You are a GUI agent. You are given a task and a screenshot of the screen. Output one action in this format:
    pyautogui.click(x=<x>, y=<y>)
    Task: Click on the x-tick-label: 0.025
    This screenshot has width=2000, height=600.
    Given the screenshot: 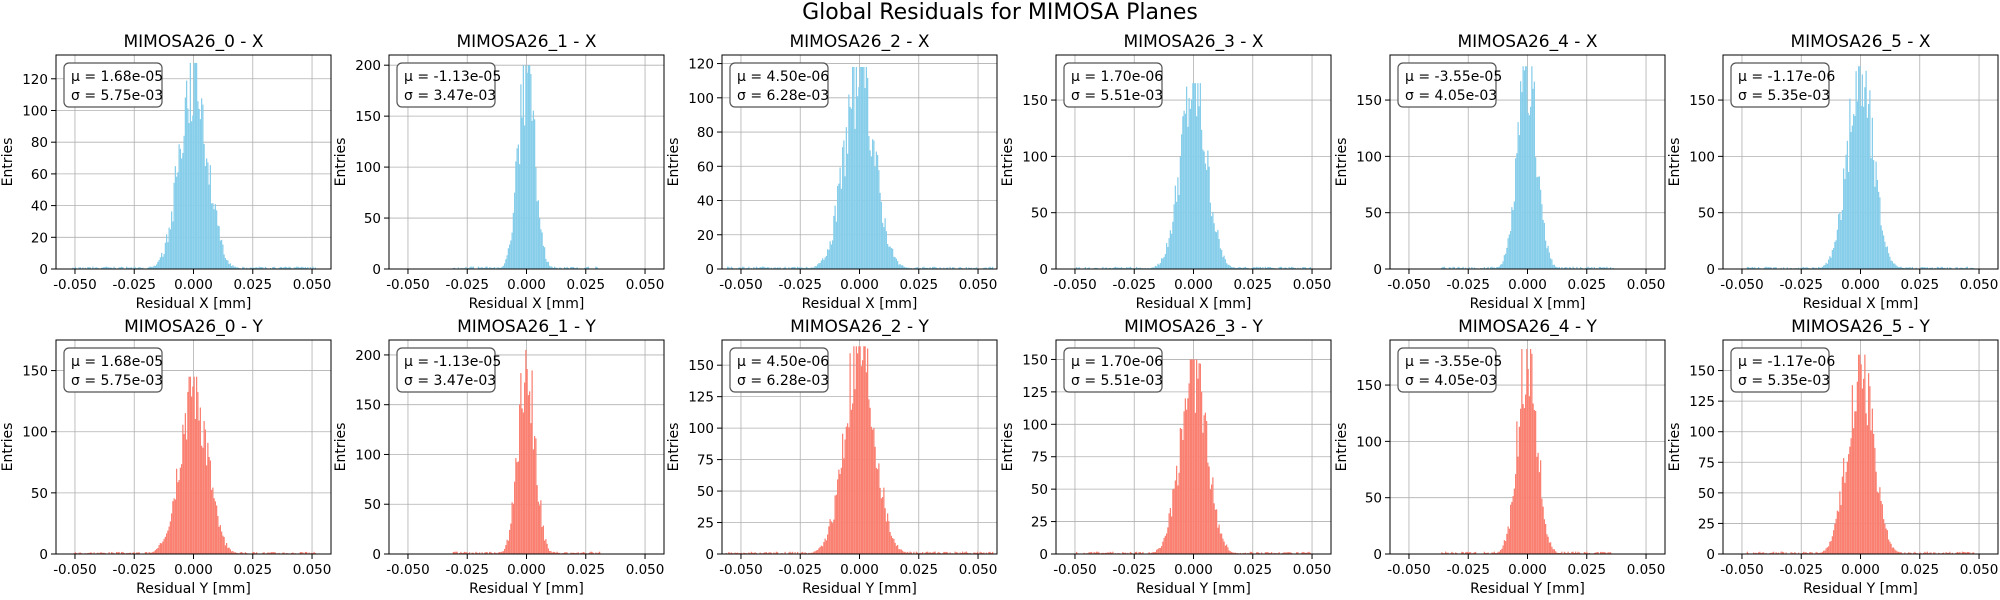 What is the action you would take?
    pyautogui.click(x=585, y=285)
    